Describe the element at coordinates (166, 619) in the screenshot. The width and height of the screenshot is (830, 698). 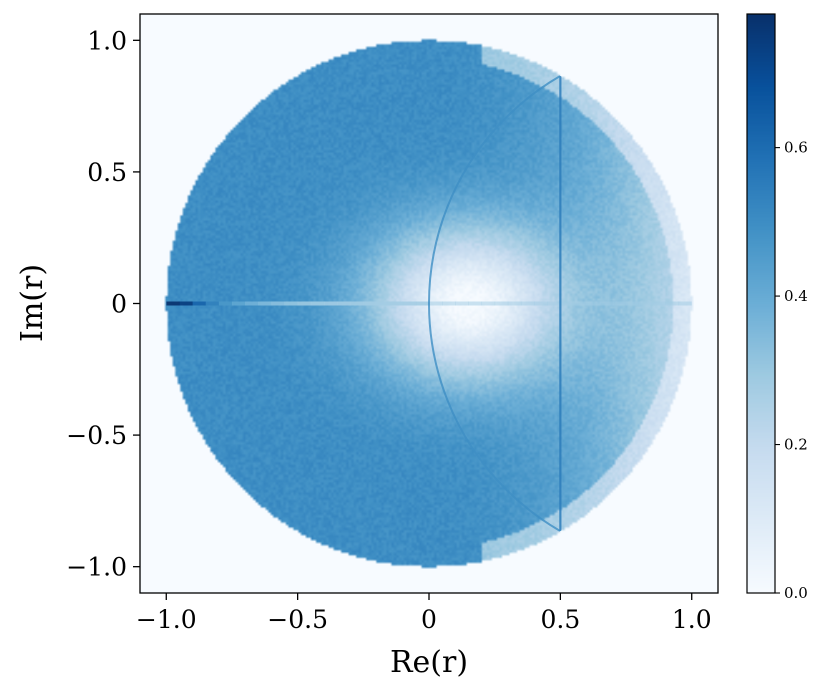
I see `x-tick-label: −1.0` at that location.